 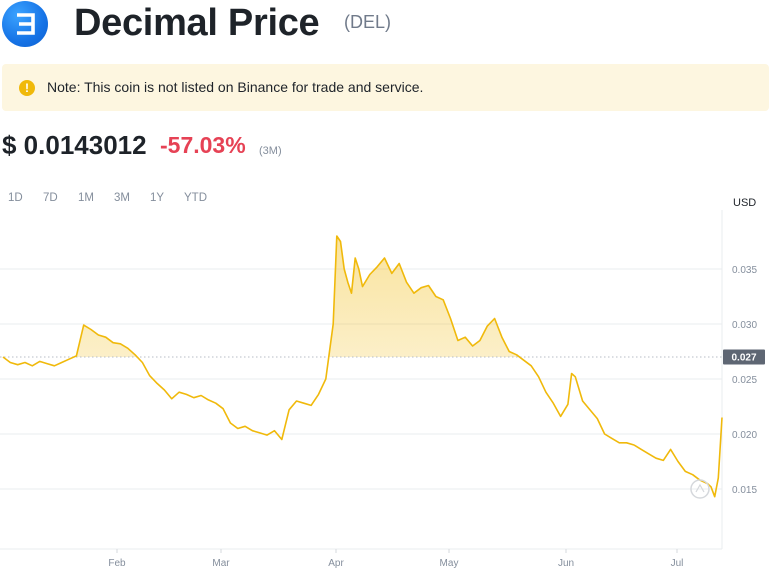 What do you see at coordinates (449, 563) in the screenshot?
I see `x-tick-label: May` at bounding box center [449, 563].